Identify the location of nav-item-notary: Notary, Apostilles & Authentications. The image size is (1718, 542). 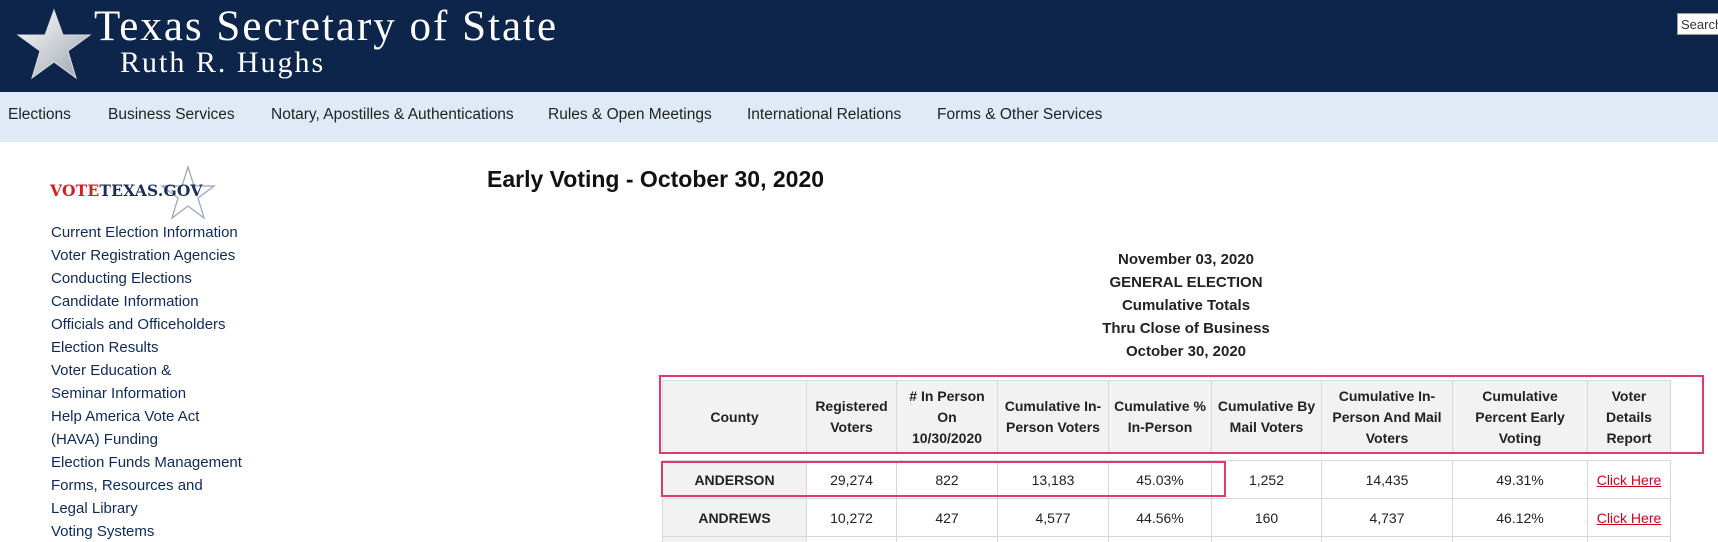
(392, 114).